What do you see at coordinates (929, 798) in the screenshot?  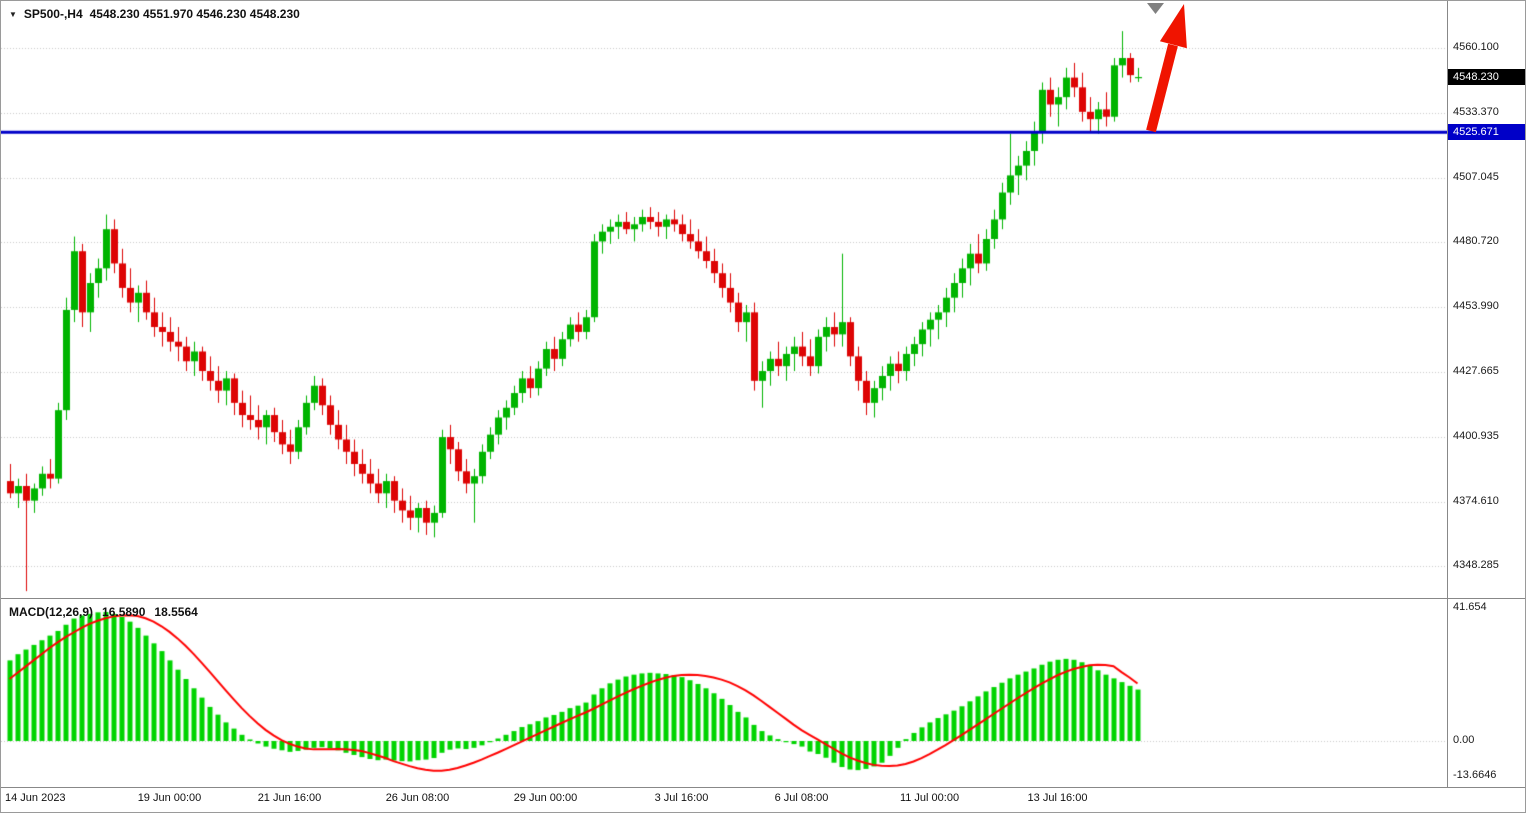 I see `time-axis-label: 11 Jul 00:00` at bounding box center [929, 798].